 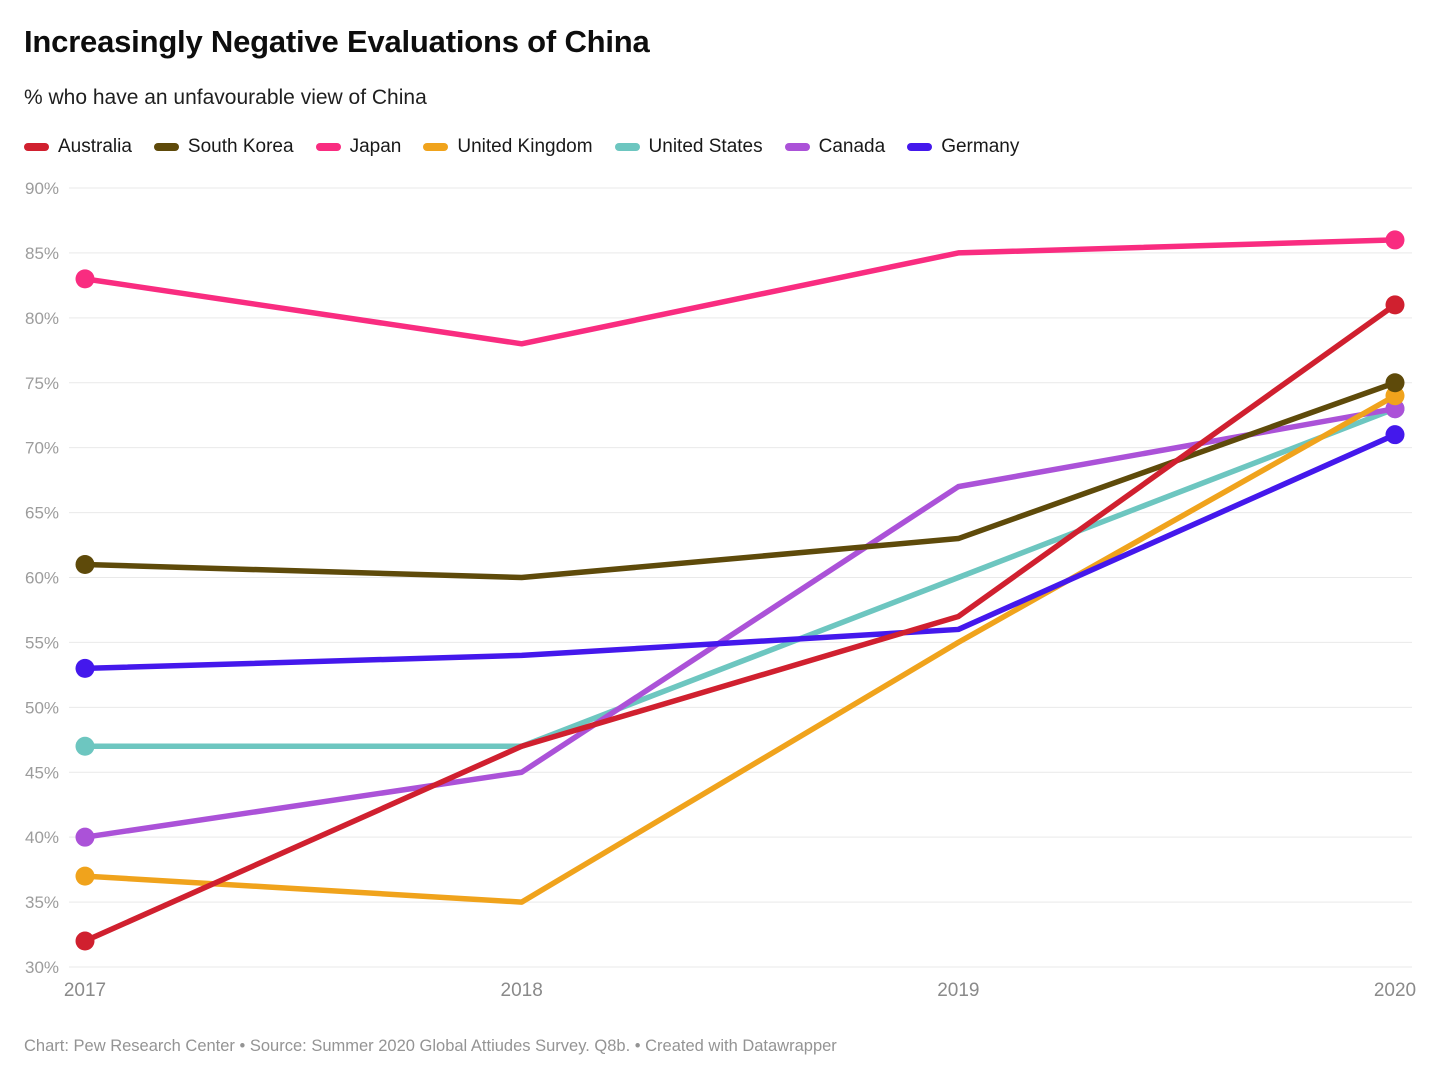 What do you see at coordinates (42, 707) in the screenshot?
I see `y-tick-label-50: 50%` at bounding box center [42, 707].